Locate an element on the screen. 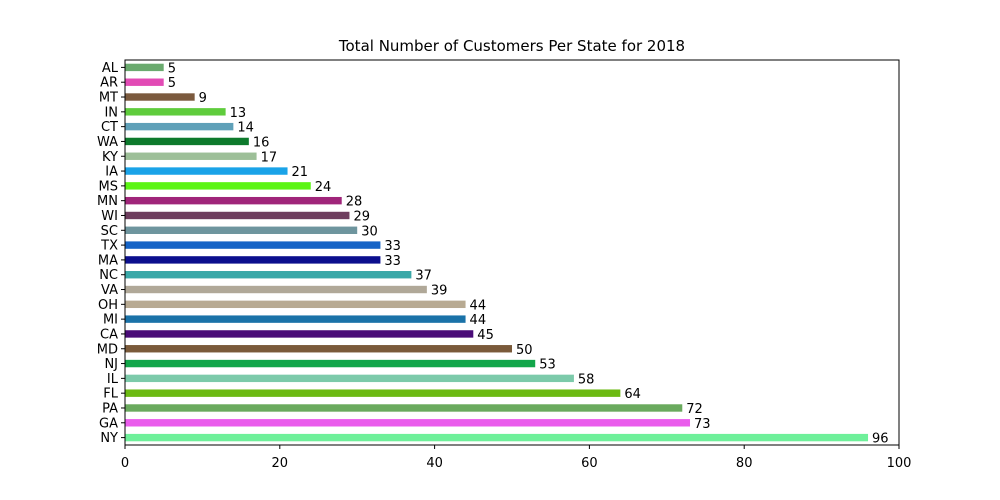 The width and height of the screenshot is (1000, 500). data-label-fl: 64 is located at coordinates (632, 394).